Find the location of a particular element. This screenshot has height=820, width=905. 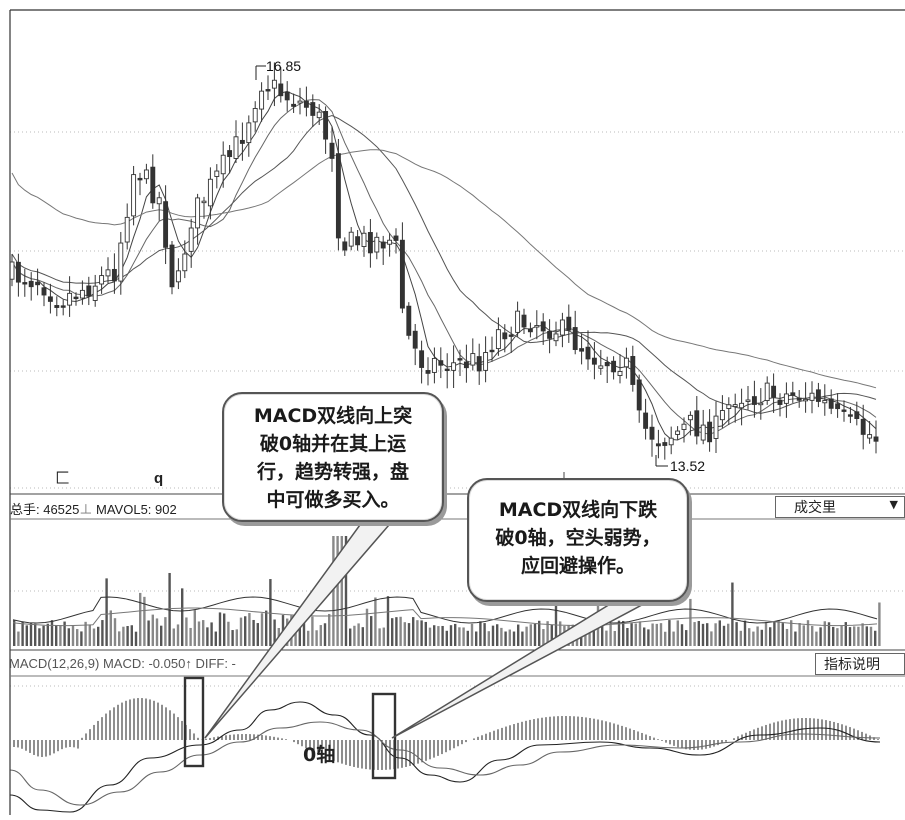

callout-line: 破0轴，空头弱势， is located at coordinates (578, 538).